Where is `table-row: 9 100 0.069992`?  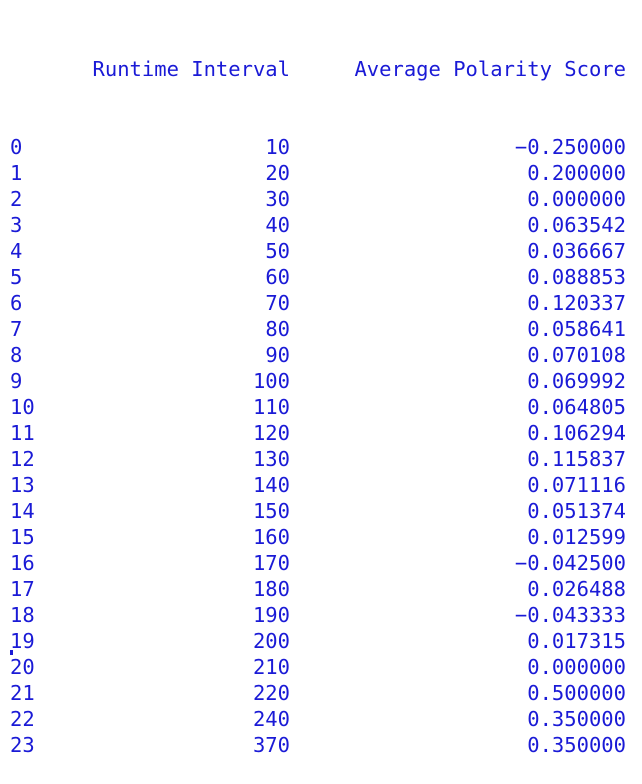 table-row: 9 100 0.069992 is located at coordinates (320, 381).